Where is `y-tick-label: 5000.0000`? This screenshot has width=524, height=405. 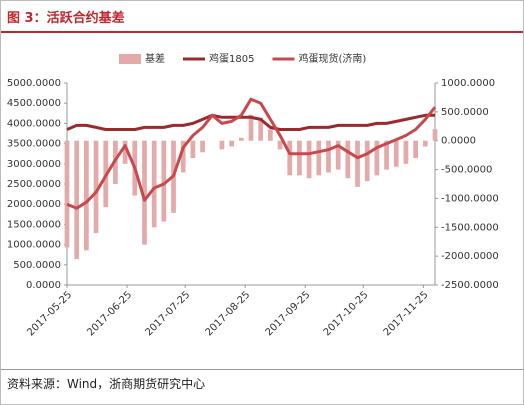
y-tick-label: 5000.0000 is located at coordinates (34, 83).